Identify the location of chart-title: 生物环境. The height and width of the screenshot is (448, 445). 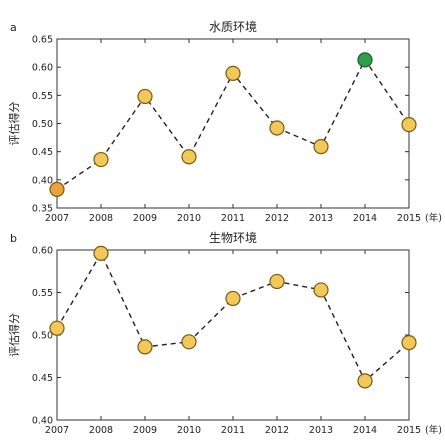
(233, 237).